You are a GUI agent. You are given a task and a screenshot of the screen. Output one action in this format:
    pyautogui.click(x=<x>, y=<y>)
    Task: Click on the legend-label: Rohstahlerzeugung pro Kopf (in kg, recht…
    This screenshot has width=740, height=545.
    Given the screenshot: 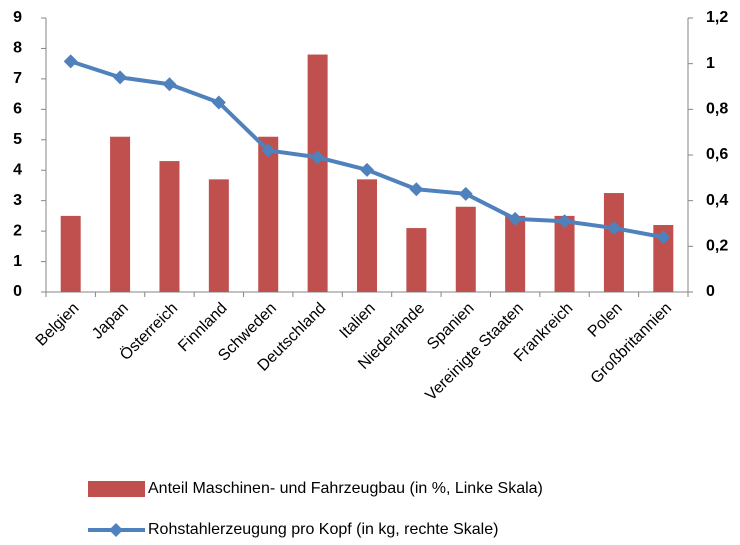 What is the action you would take?
    pyautogui.click(x=323, y=529)
    